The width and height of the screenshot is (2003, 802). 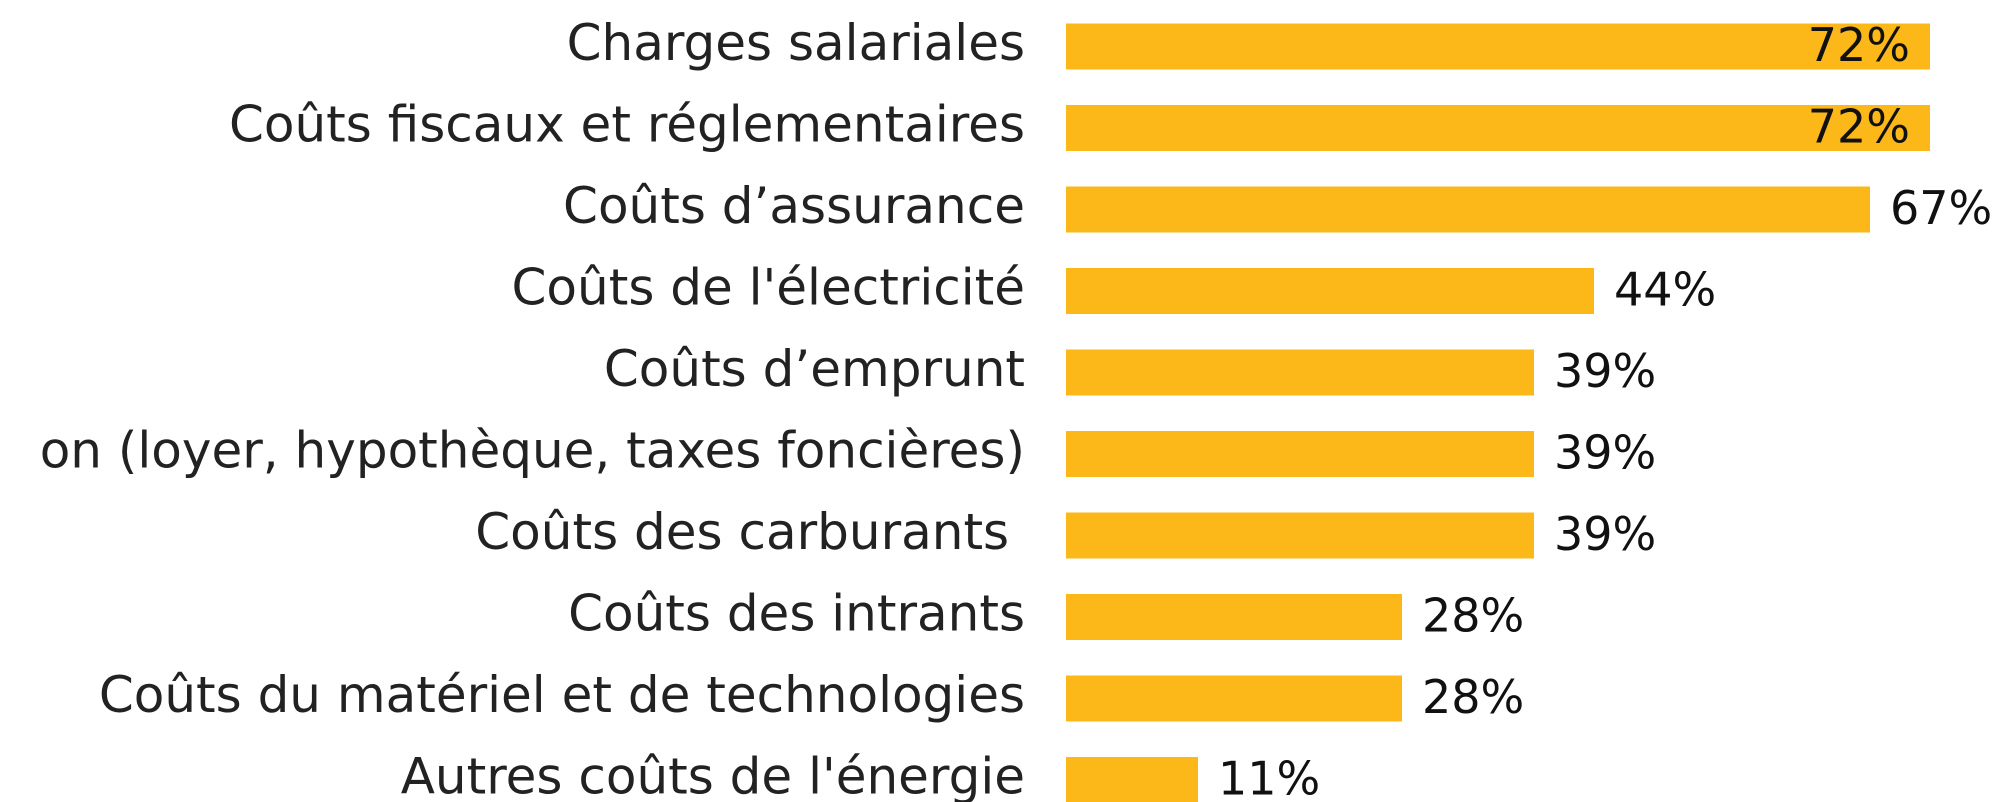 I want to click on category-label: Coûts des carburants, so click(x=750, y=532).